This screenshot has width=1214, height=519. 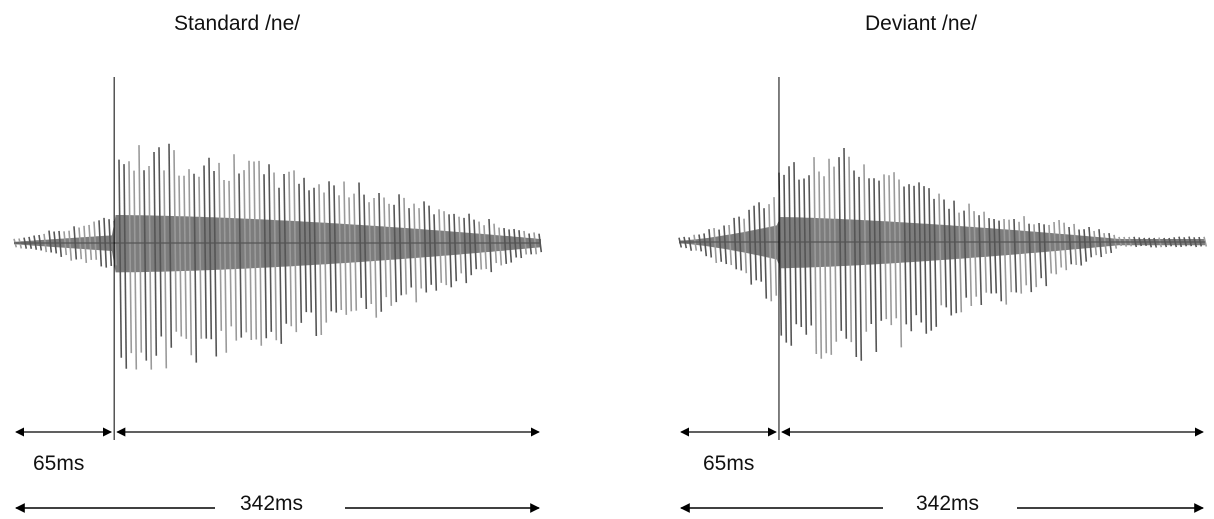 I want to click on standard-total-label: 342ms, so click(x=272, y=503).